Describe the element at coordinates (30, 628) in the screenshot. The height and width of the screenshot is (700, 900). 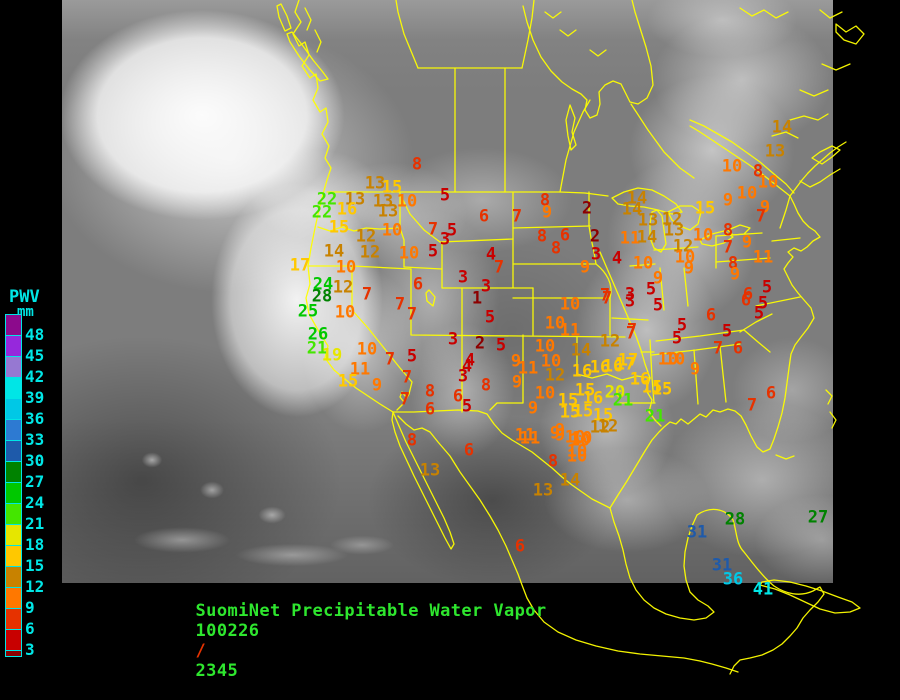
I see `legend-tick-label: 6` at that location.